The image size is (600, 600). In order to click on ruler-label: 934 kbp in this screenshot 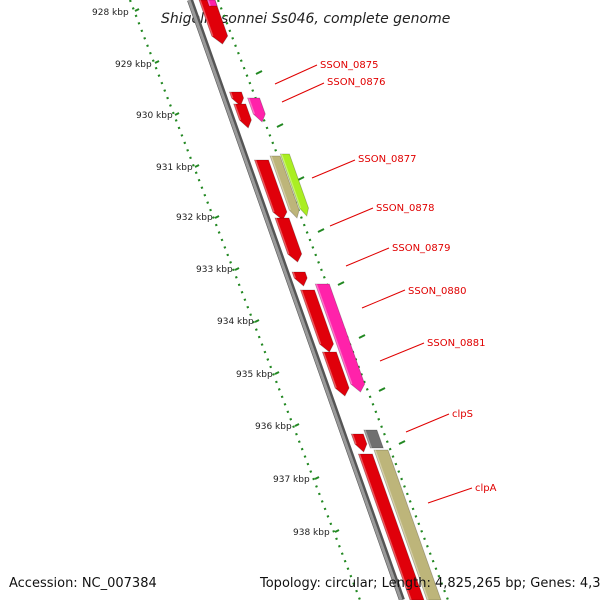, I will do `click(235, 322)`.